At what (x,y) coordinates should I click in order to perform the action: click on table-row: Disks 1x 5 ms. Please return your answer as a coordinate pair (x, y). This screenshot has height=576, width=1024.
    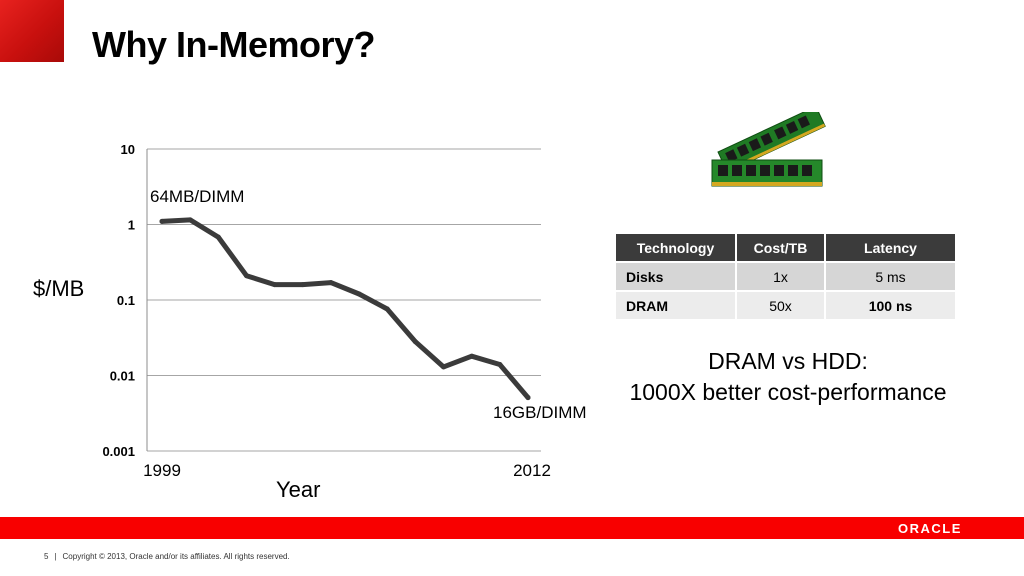
    Looking at the image, I should click on (786, 276).